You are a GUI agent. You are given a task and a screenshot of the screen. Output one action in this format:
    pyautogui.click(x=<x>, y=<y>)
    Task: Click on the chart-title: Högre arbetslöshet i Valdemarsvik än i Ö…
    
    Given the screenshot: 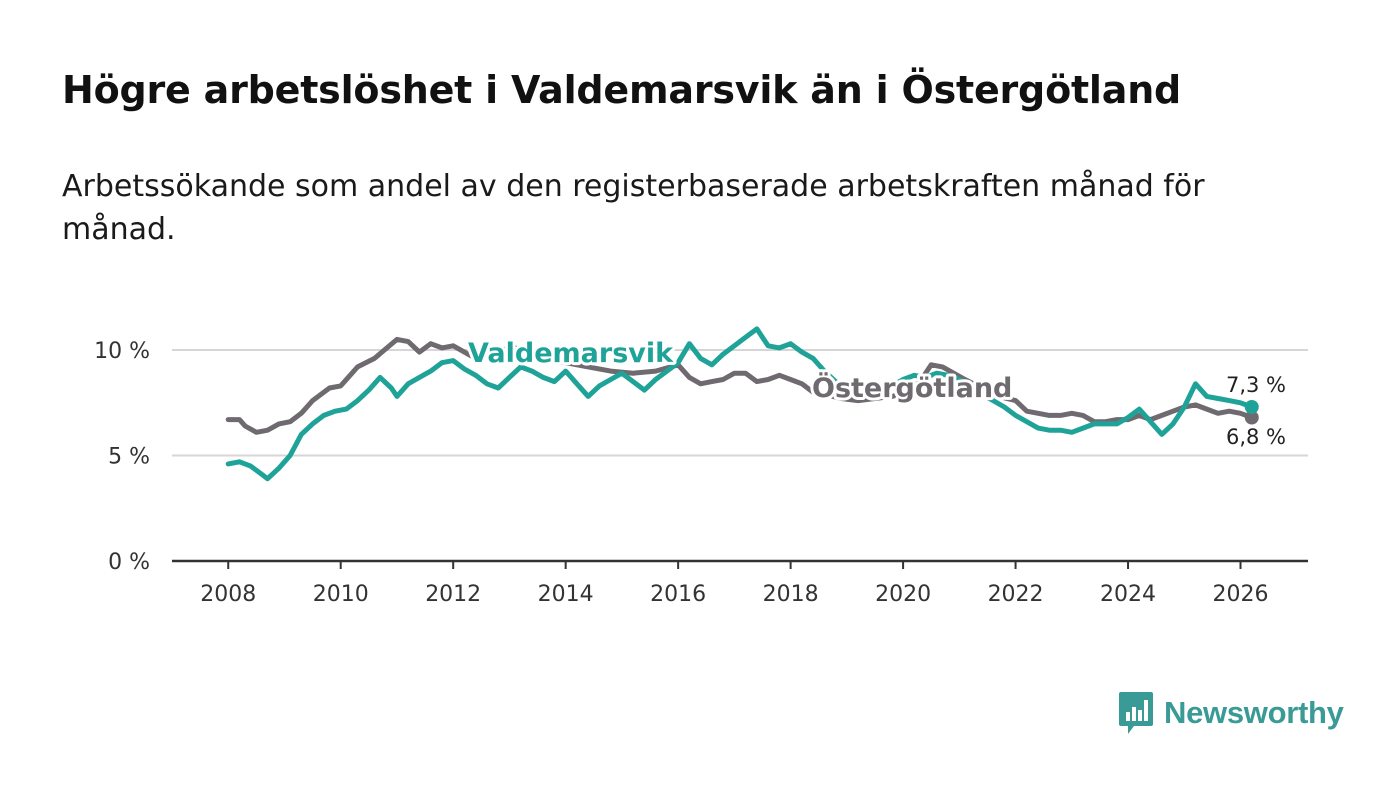 What is the action you would take?
    pyautogui.click(x=622, y=90)
    